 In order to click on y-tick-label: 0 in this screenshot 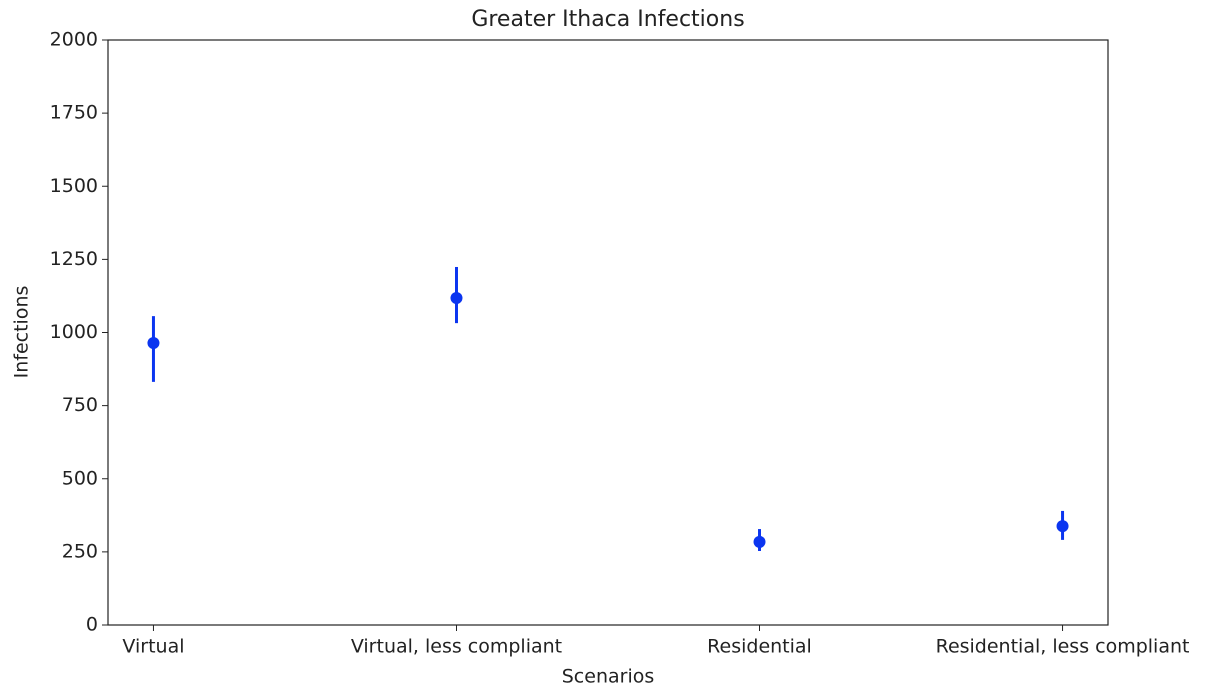, I will do `click(92, 625)`.